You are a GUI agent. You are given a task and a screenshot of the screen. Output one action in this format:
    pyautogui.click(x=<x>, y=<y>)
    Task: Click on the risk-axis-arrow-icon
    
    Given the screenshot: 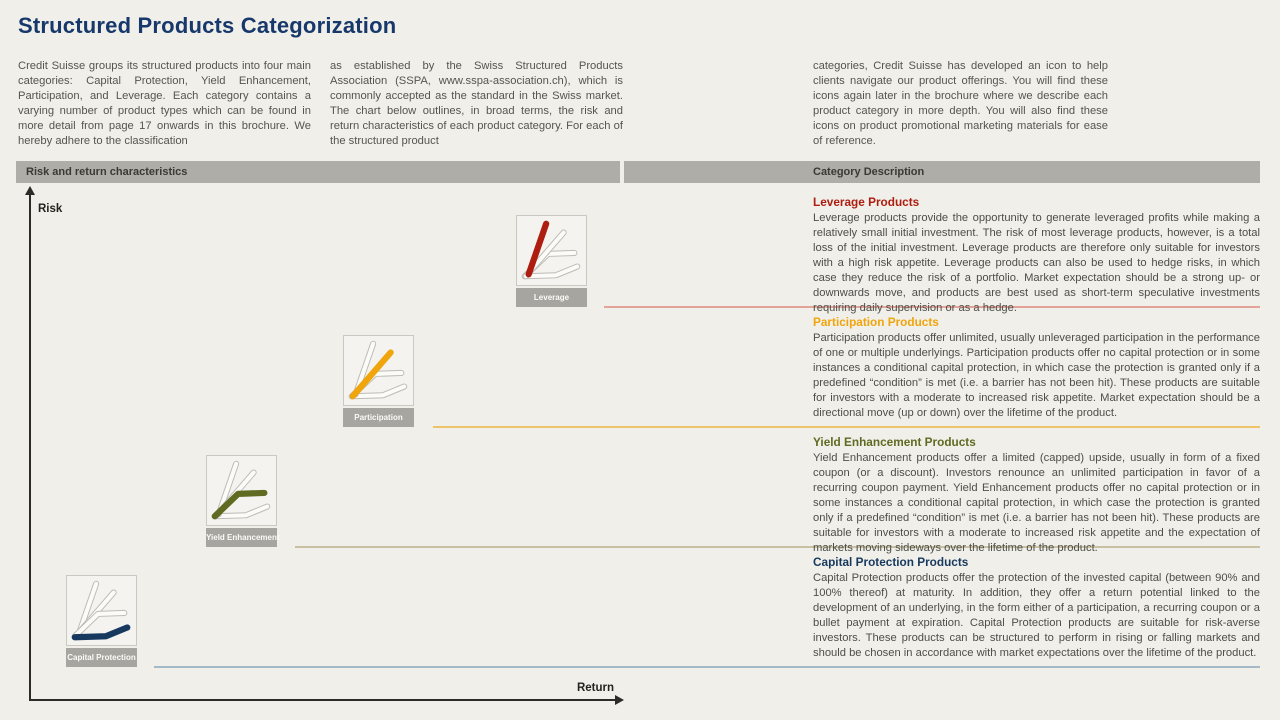 What is the action you would take?
    pyautogui.click(x=30, y=190)
    